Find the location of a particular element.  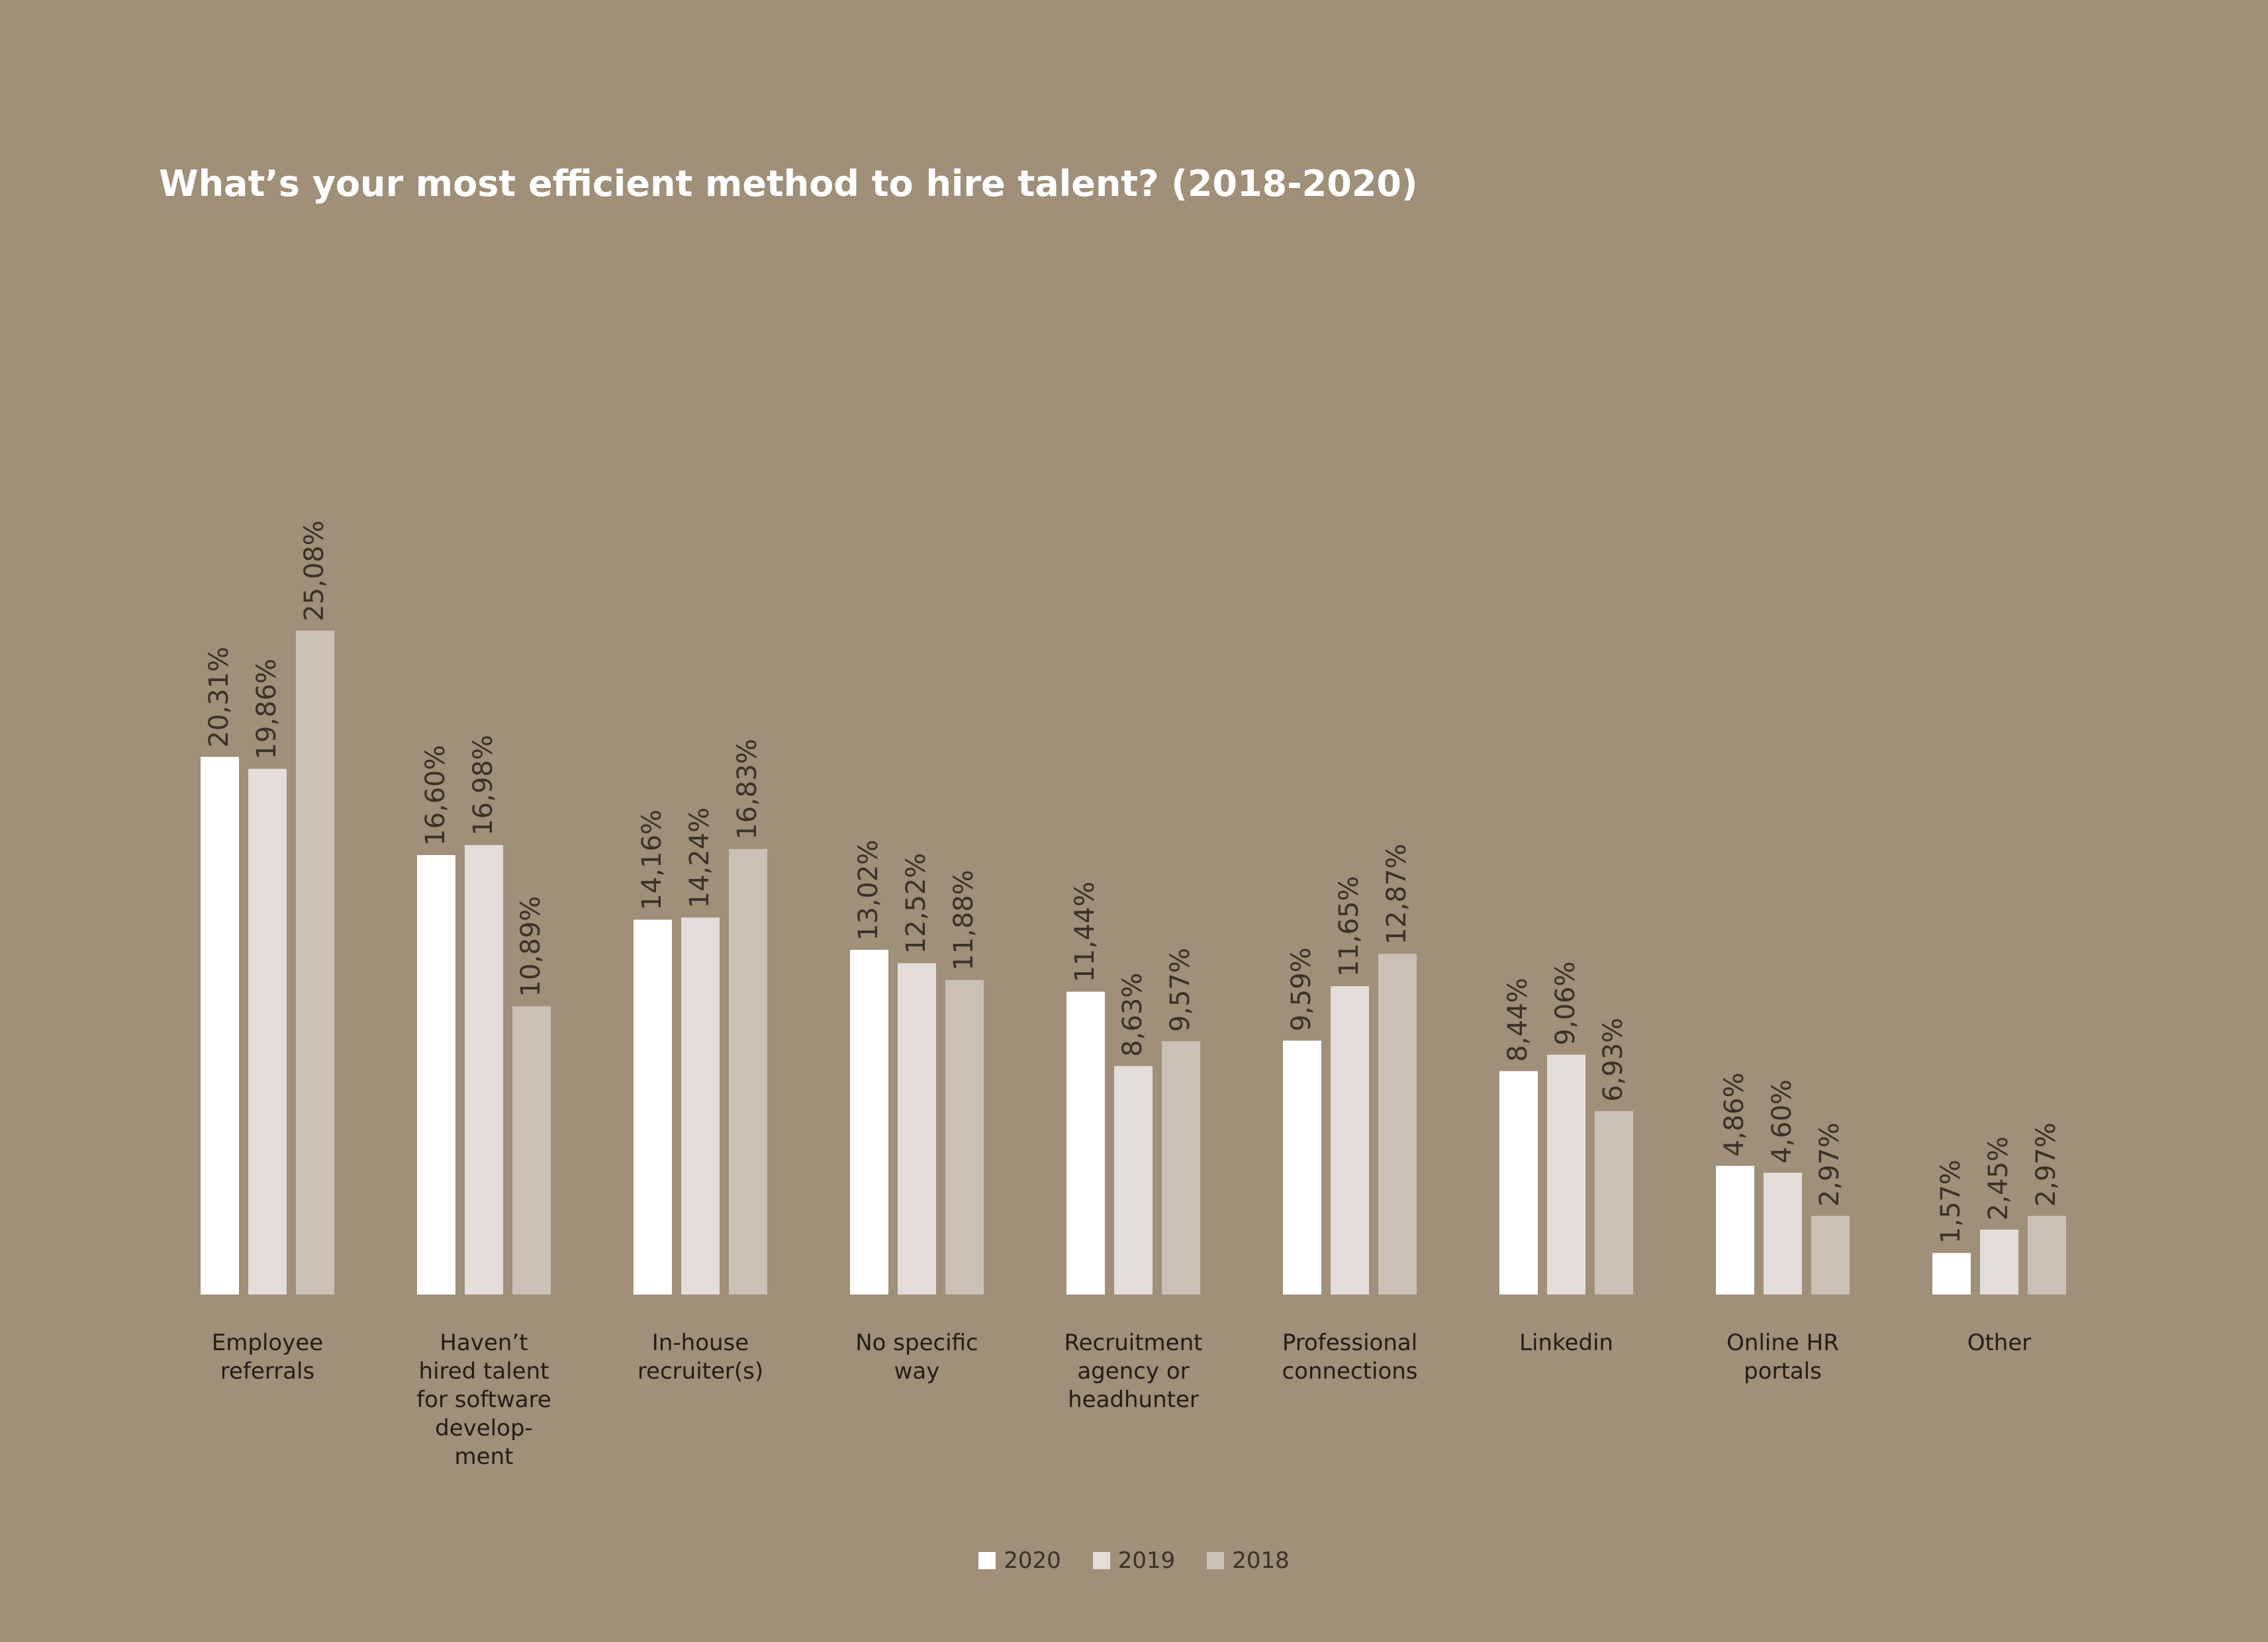

legend-swatch-2020 is located at coordinates (987, 1560).